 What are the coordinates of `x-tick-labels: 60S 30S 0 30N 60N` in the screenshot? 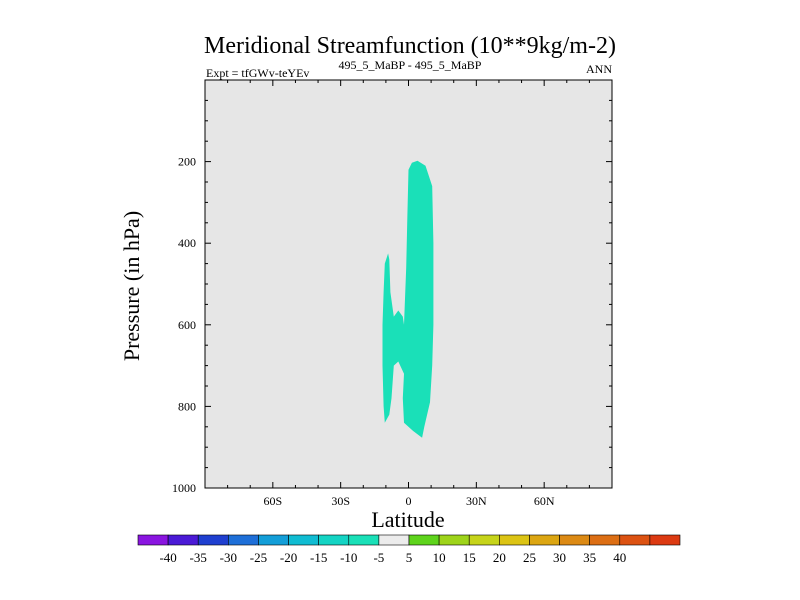 It's located at (408, 501).